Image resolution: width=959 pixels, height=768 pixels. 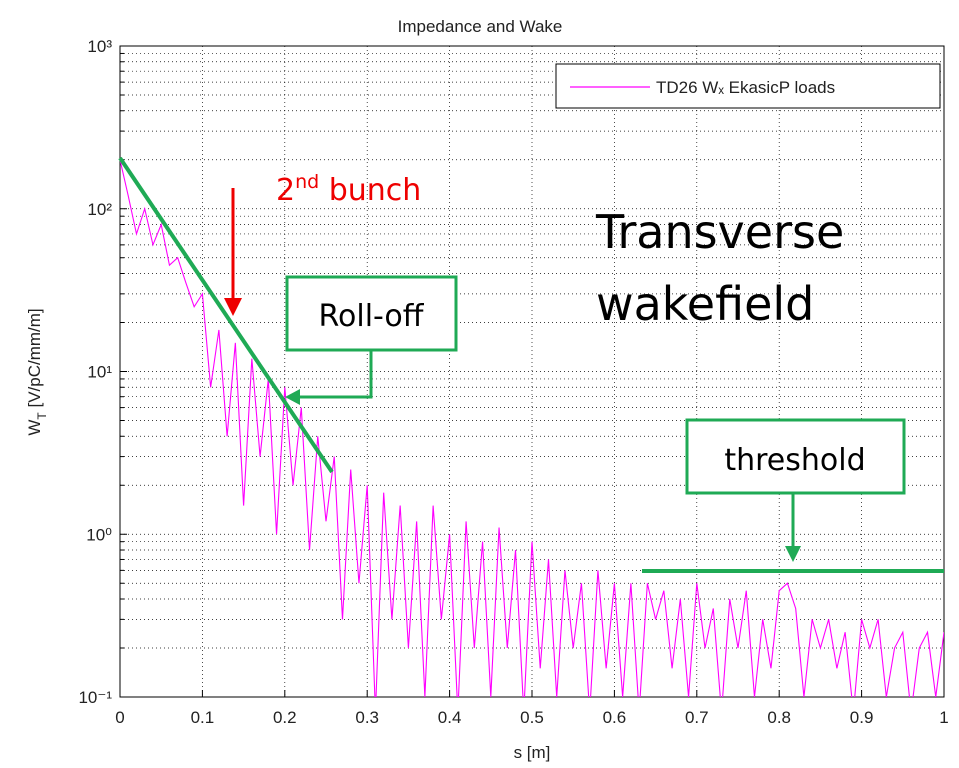 I want to click on annotation: 2nd bunch, so click(x=348, y=189).